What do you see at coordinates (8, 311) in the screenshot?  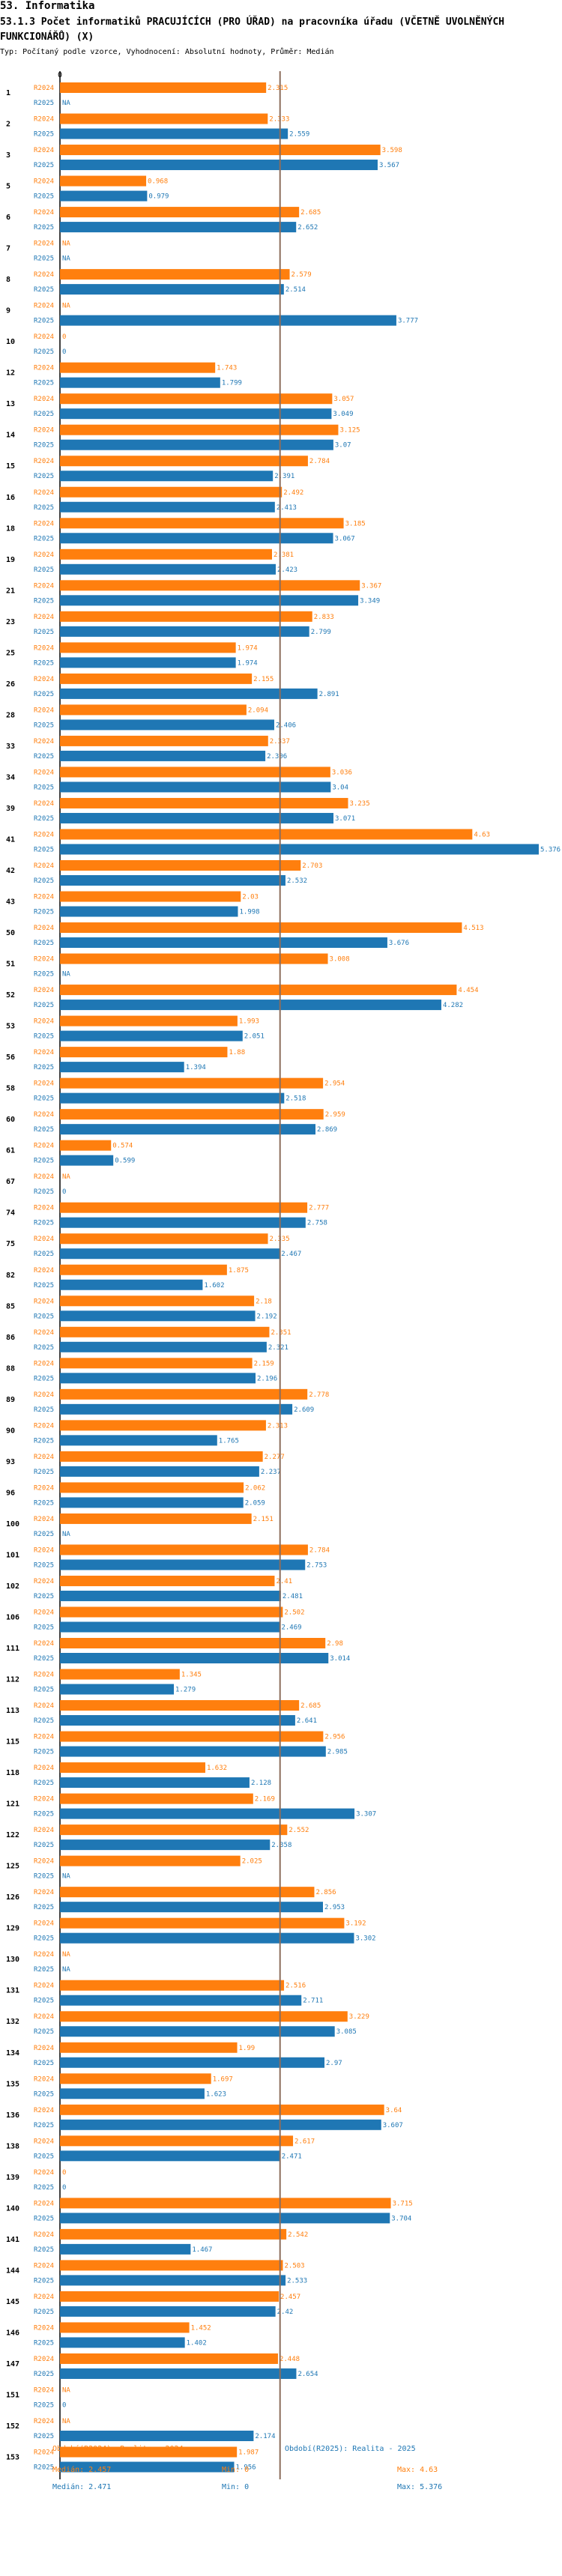 I see `row-label: 9` at bounding box center [8, 311].